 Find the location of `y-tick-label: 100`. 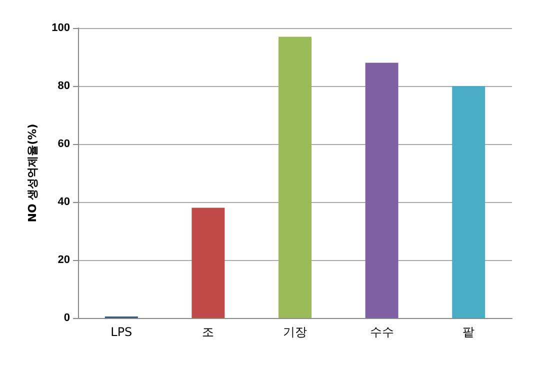

y-tick-label: 100 is located at coordinates (61, 28).